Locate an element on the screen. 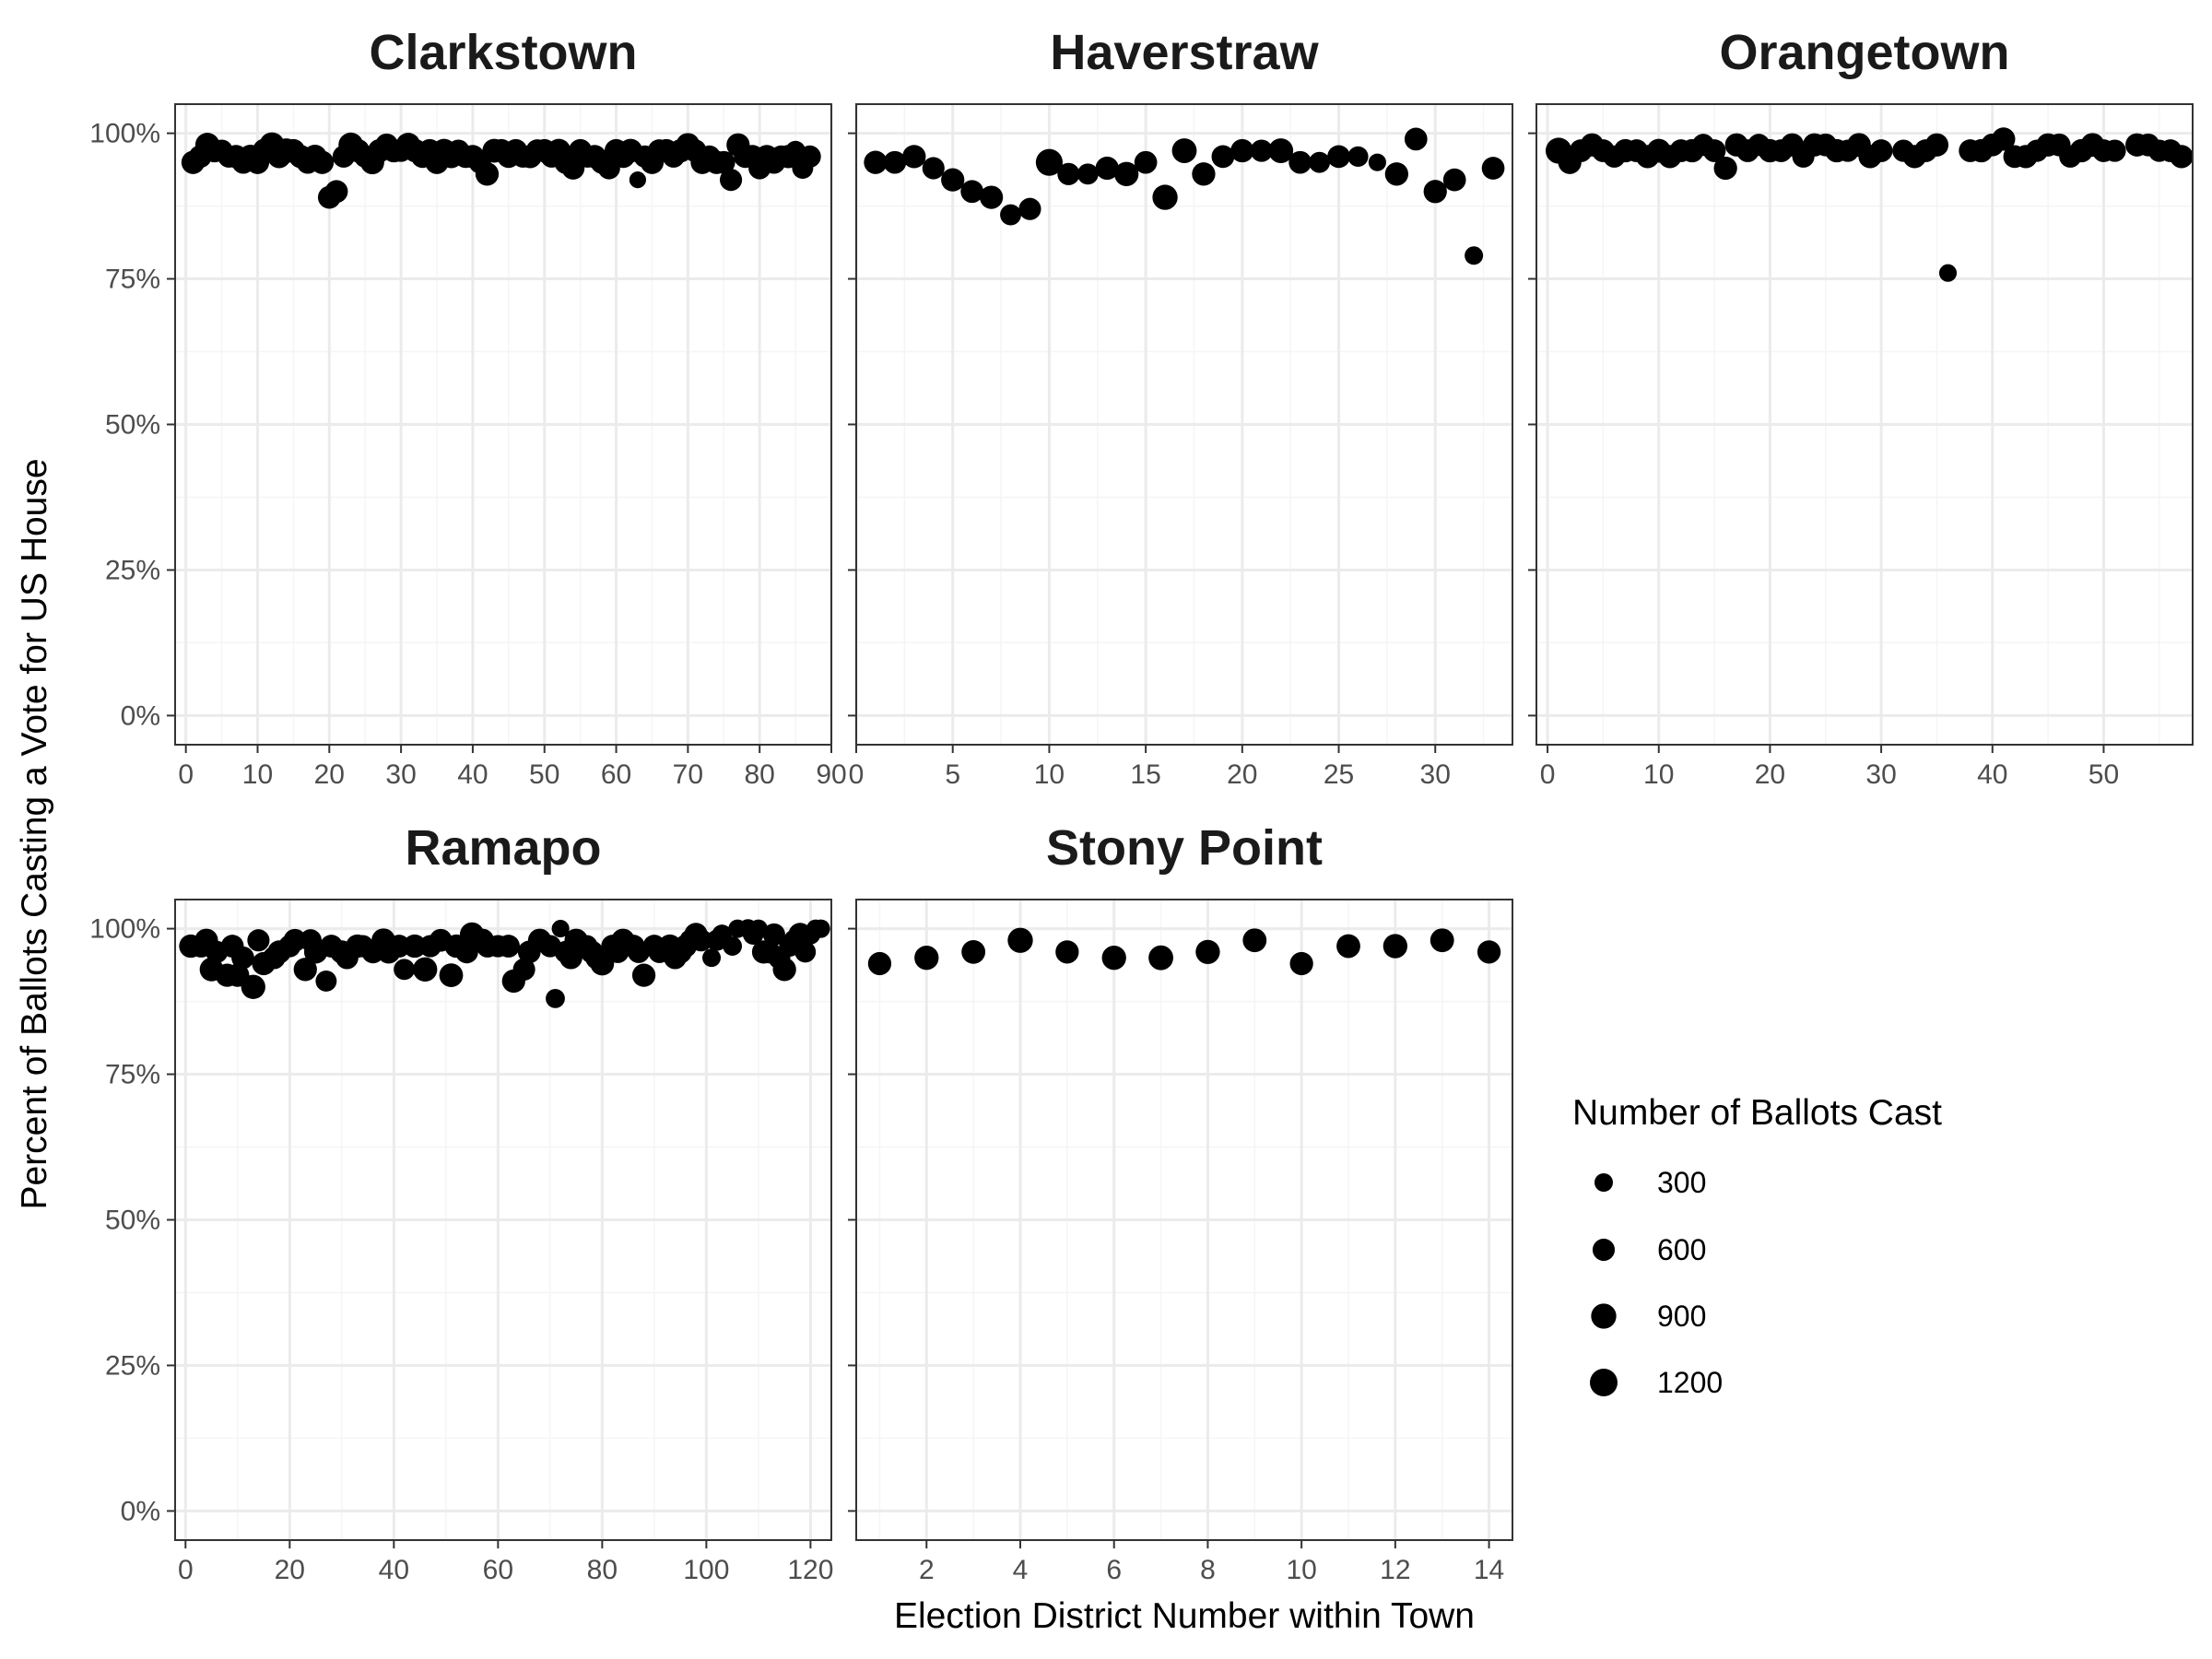 The width and height of the screenshot is (2212, 1659). legend-key-circle is located at coordinates (1603, 1182).